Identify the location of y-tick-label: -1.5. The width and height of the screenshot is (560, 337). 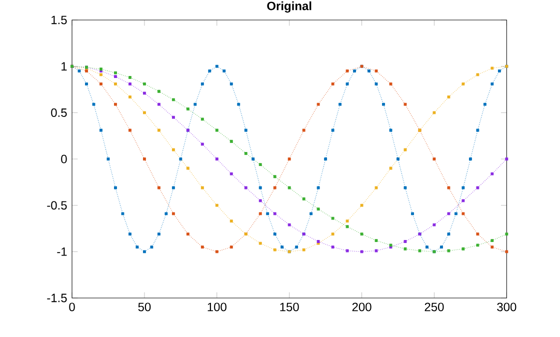
(57, 298).